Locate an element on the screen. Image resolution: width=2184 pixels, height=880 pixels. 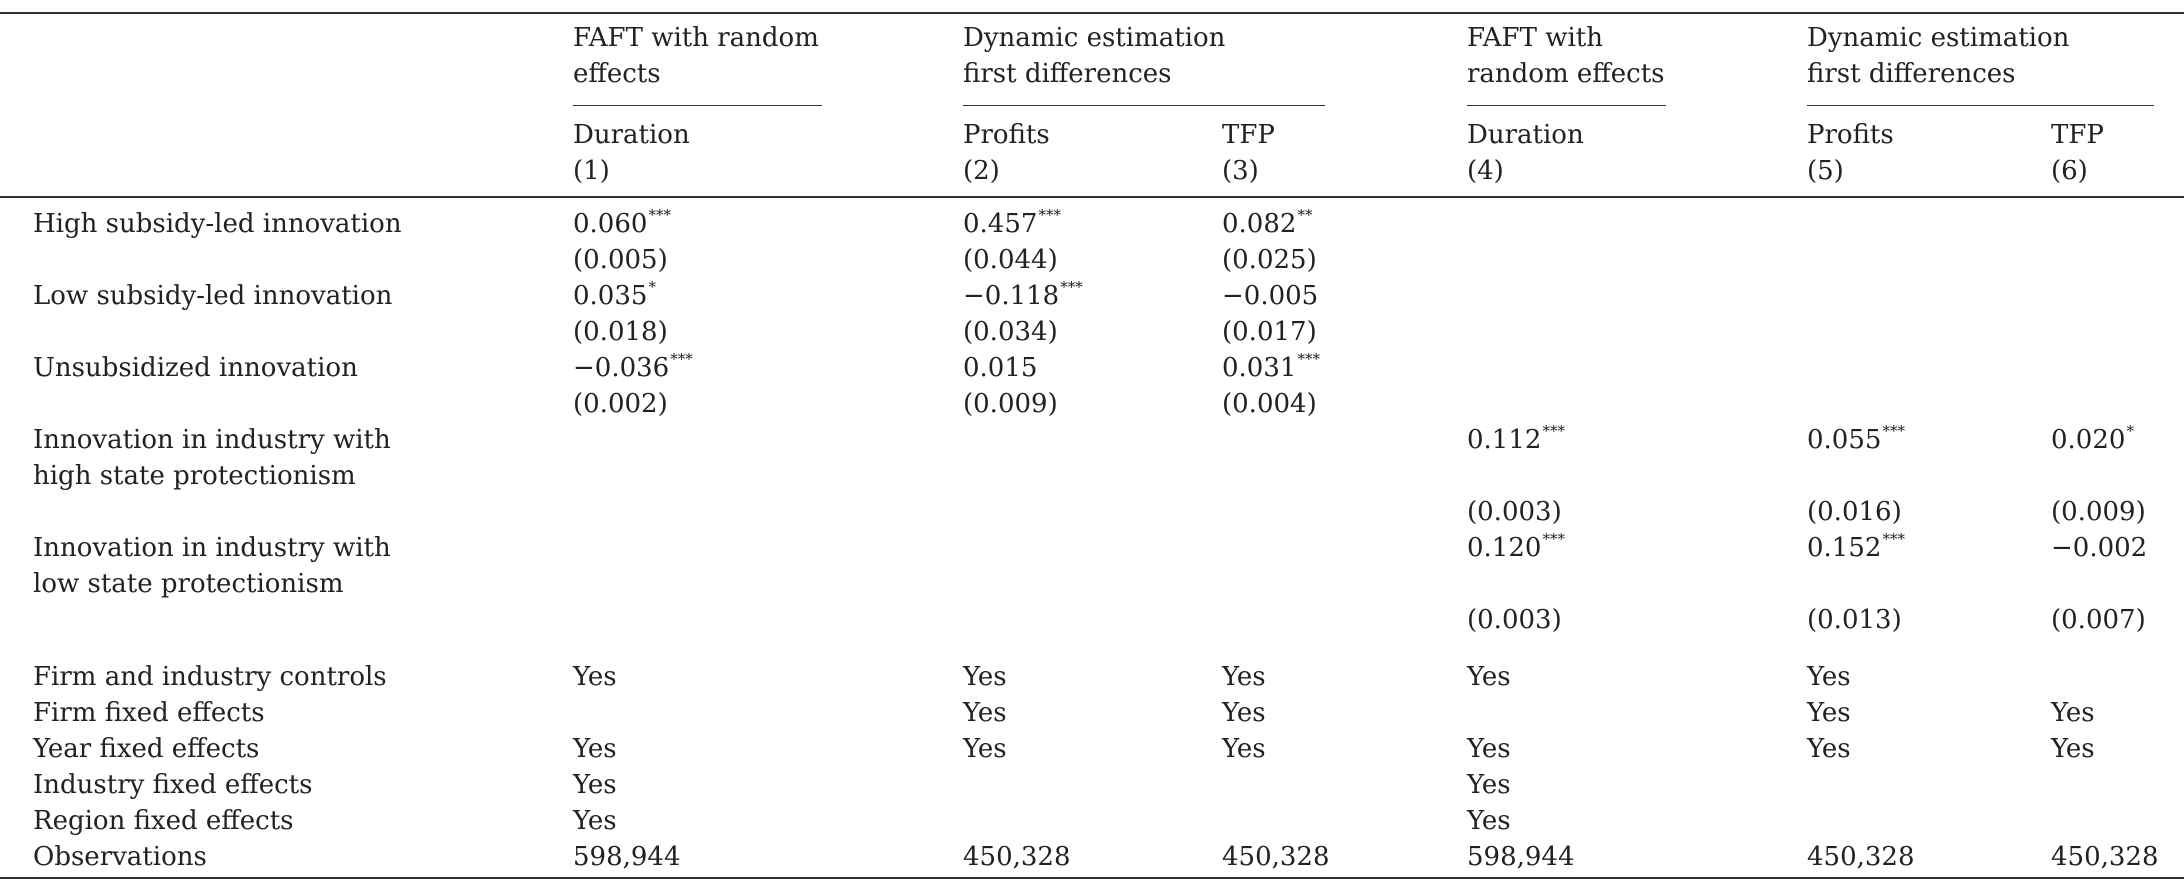
coefficient-cell: −0.036*** is located at coordinates (633, 369).